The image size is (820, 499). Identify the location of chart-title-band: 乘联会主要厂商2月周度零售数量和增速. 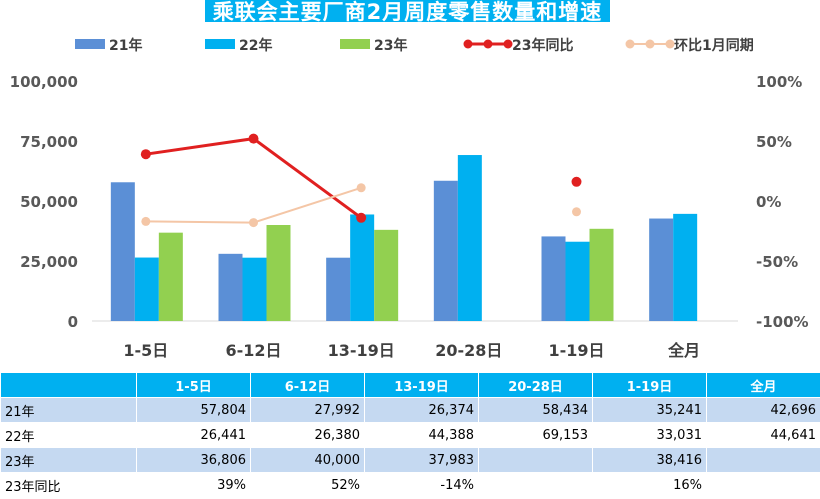
(407, 12).